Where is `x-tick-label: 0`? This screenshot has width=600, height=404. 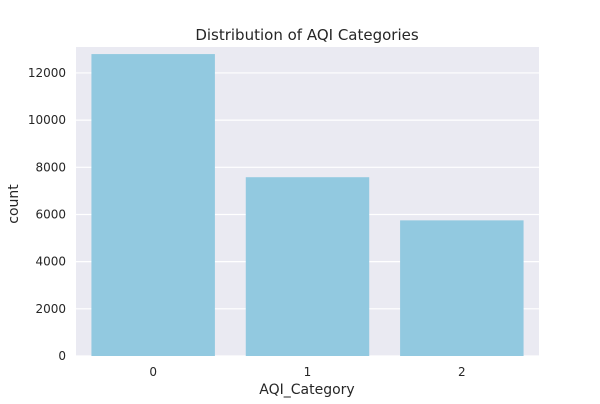
x-tick-label: 0 is located at coordinates (153, 372).